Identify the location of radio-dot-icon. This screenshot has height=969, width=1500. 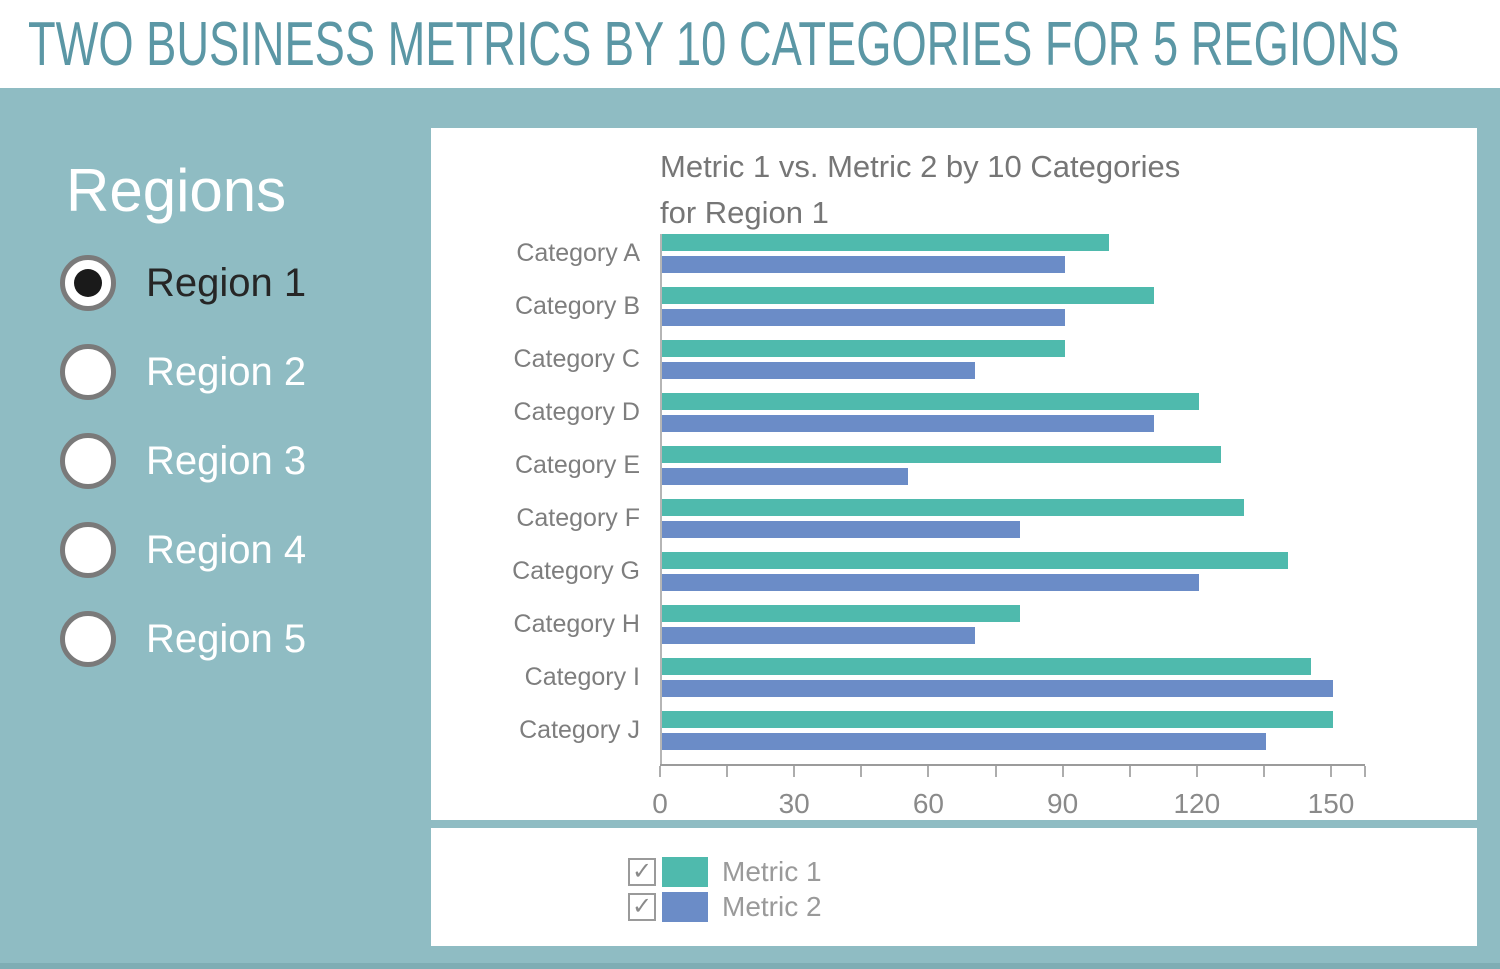
(88, 283).